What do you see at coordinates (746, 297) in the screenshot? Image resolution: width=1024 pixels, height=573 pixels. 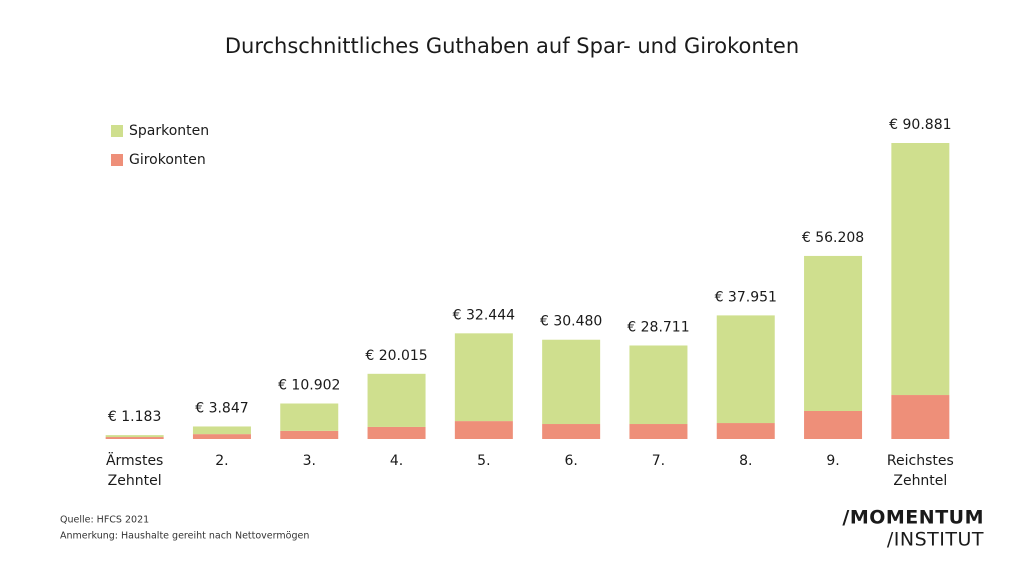 I see `total-label: € 37.951` at bounding box center [746, 297].